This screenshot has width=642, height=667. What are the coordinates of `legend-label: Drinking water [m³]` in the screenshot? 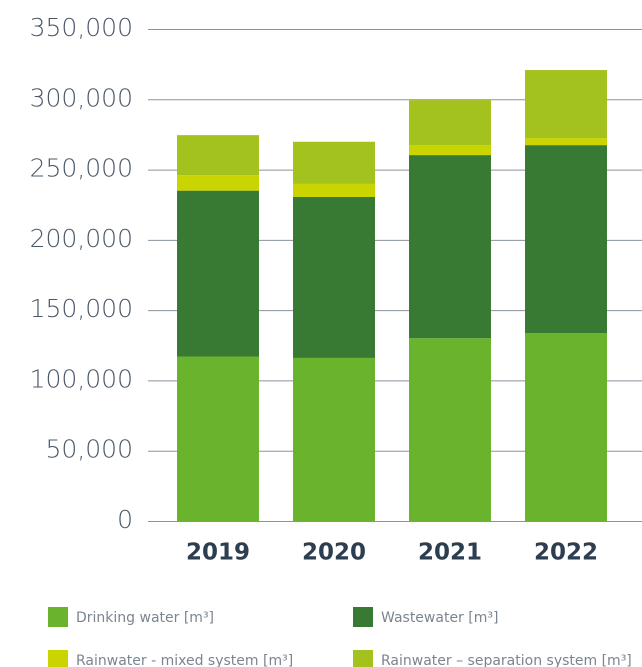 It's located at (145, 618).